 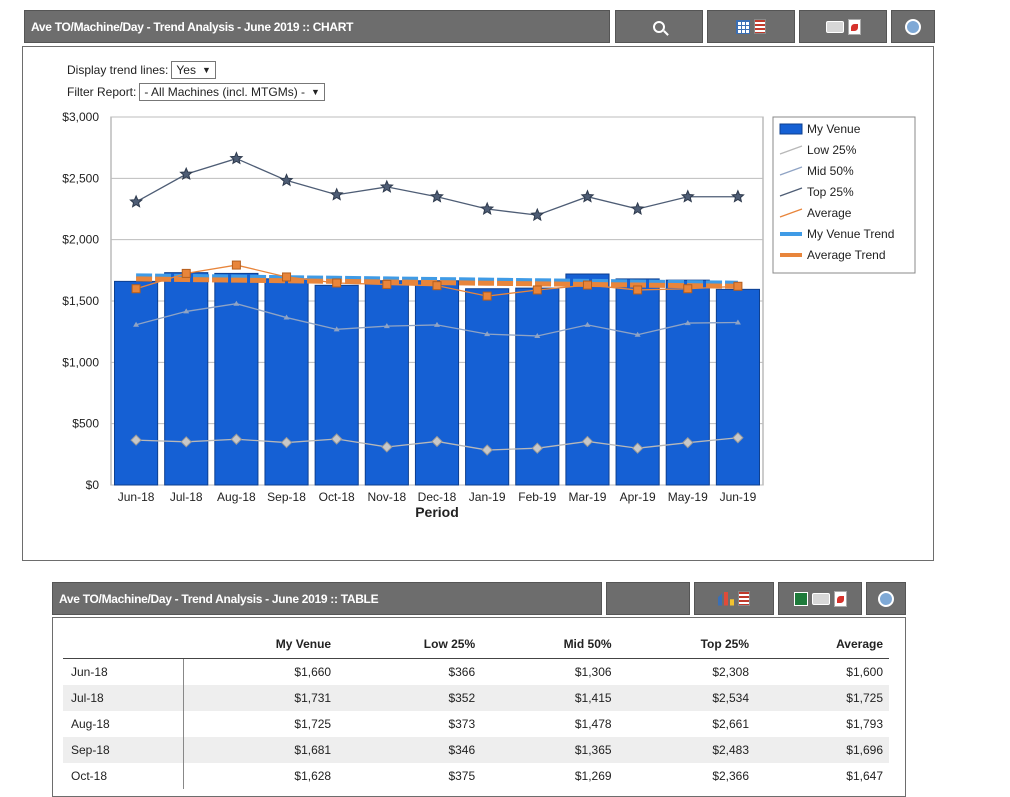 I want to click on table-export-button, so click(x=820, y=598).